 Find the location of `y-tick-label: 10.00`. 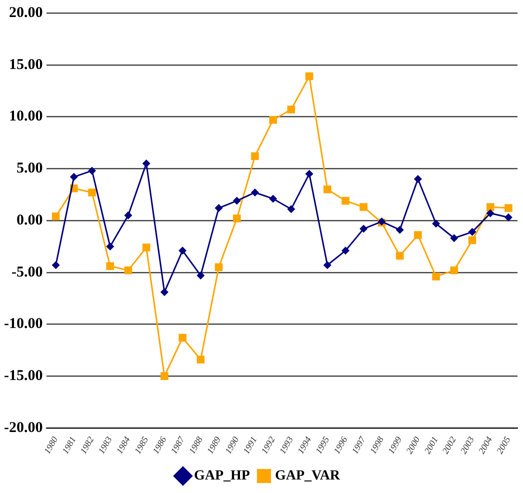

y-tick-label: 10.00 is located at coordinates (25, 116).